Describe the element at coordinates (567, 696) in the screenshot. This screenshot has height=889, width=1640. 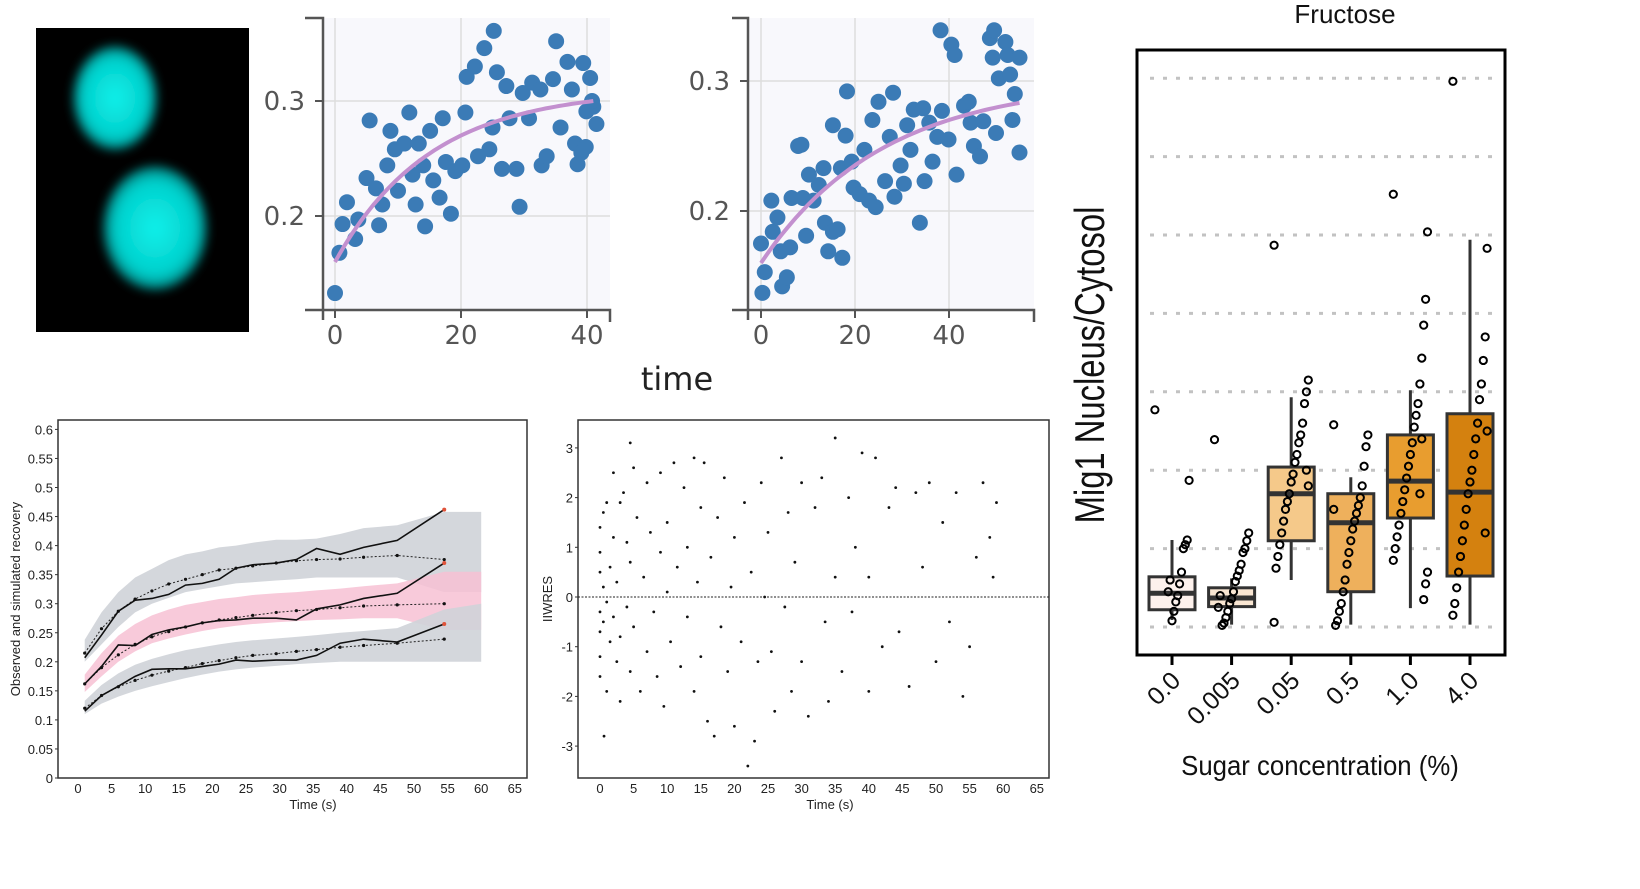
I see `y-tick-label: -2` at that location.